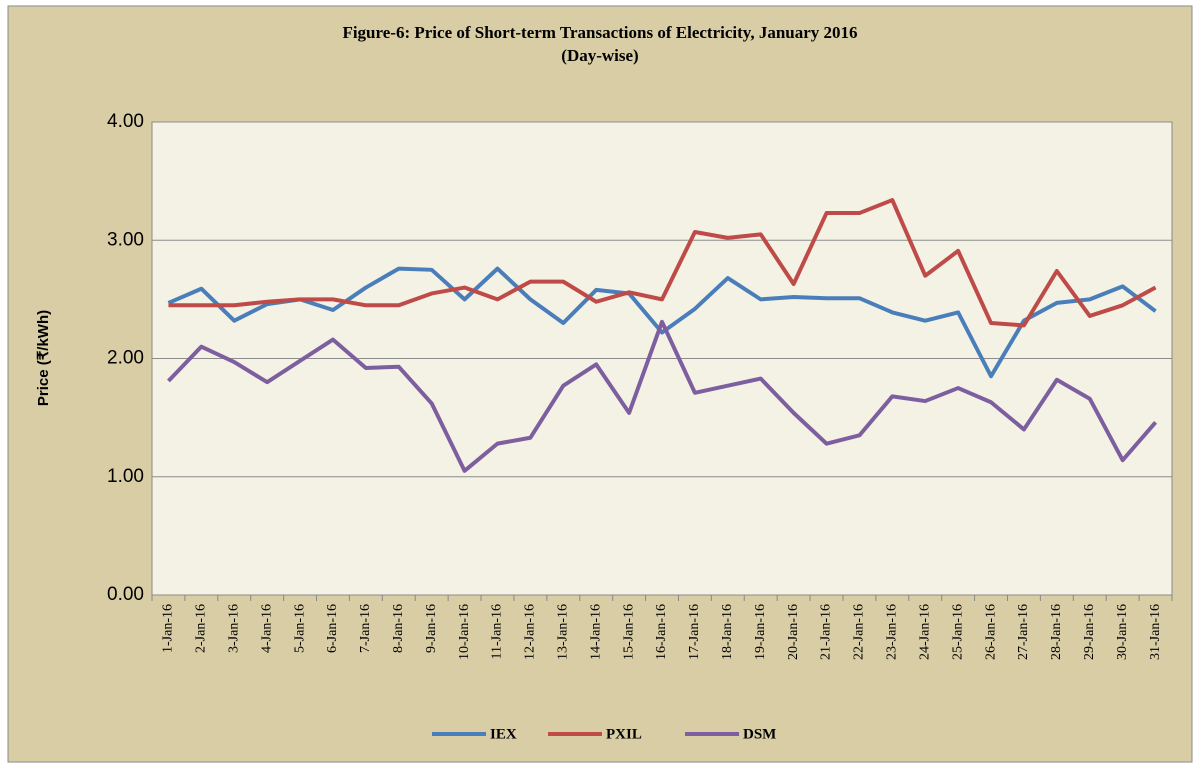  I want to click on x-tick-label: 8-Jan-16, so click(398, 628).